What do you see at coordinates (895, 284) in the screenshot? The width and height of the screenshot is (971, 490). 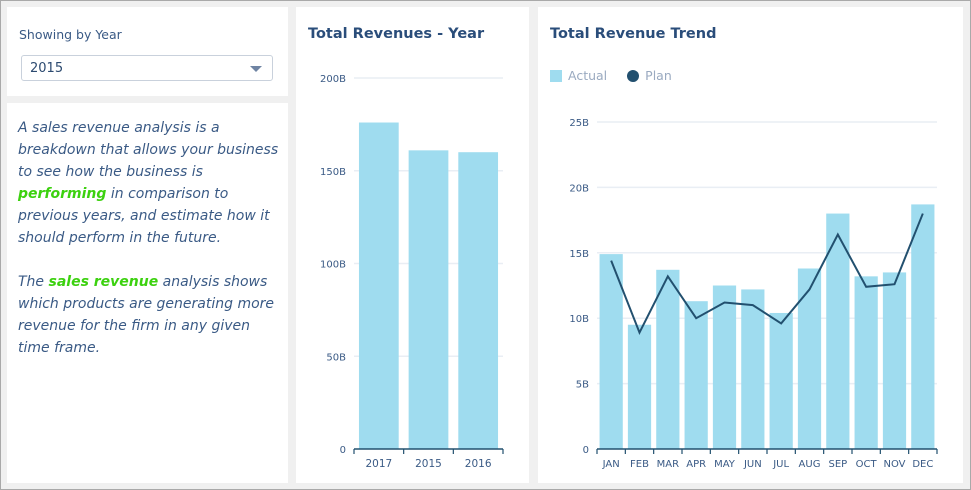 I see `plan-point-nov` at bounding box center [895, 284].